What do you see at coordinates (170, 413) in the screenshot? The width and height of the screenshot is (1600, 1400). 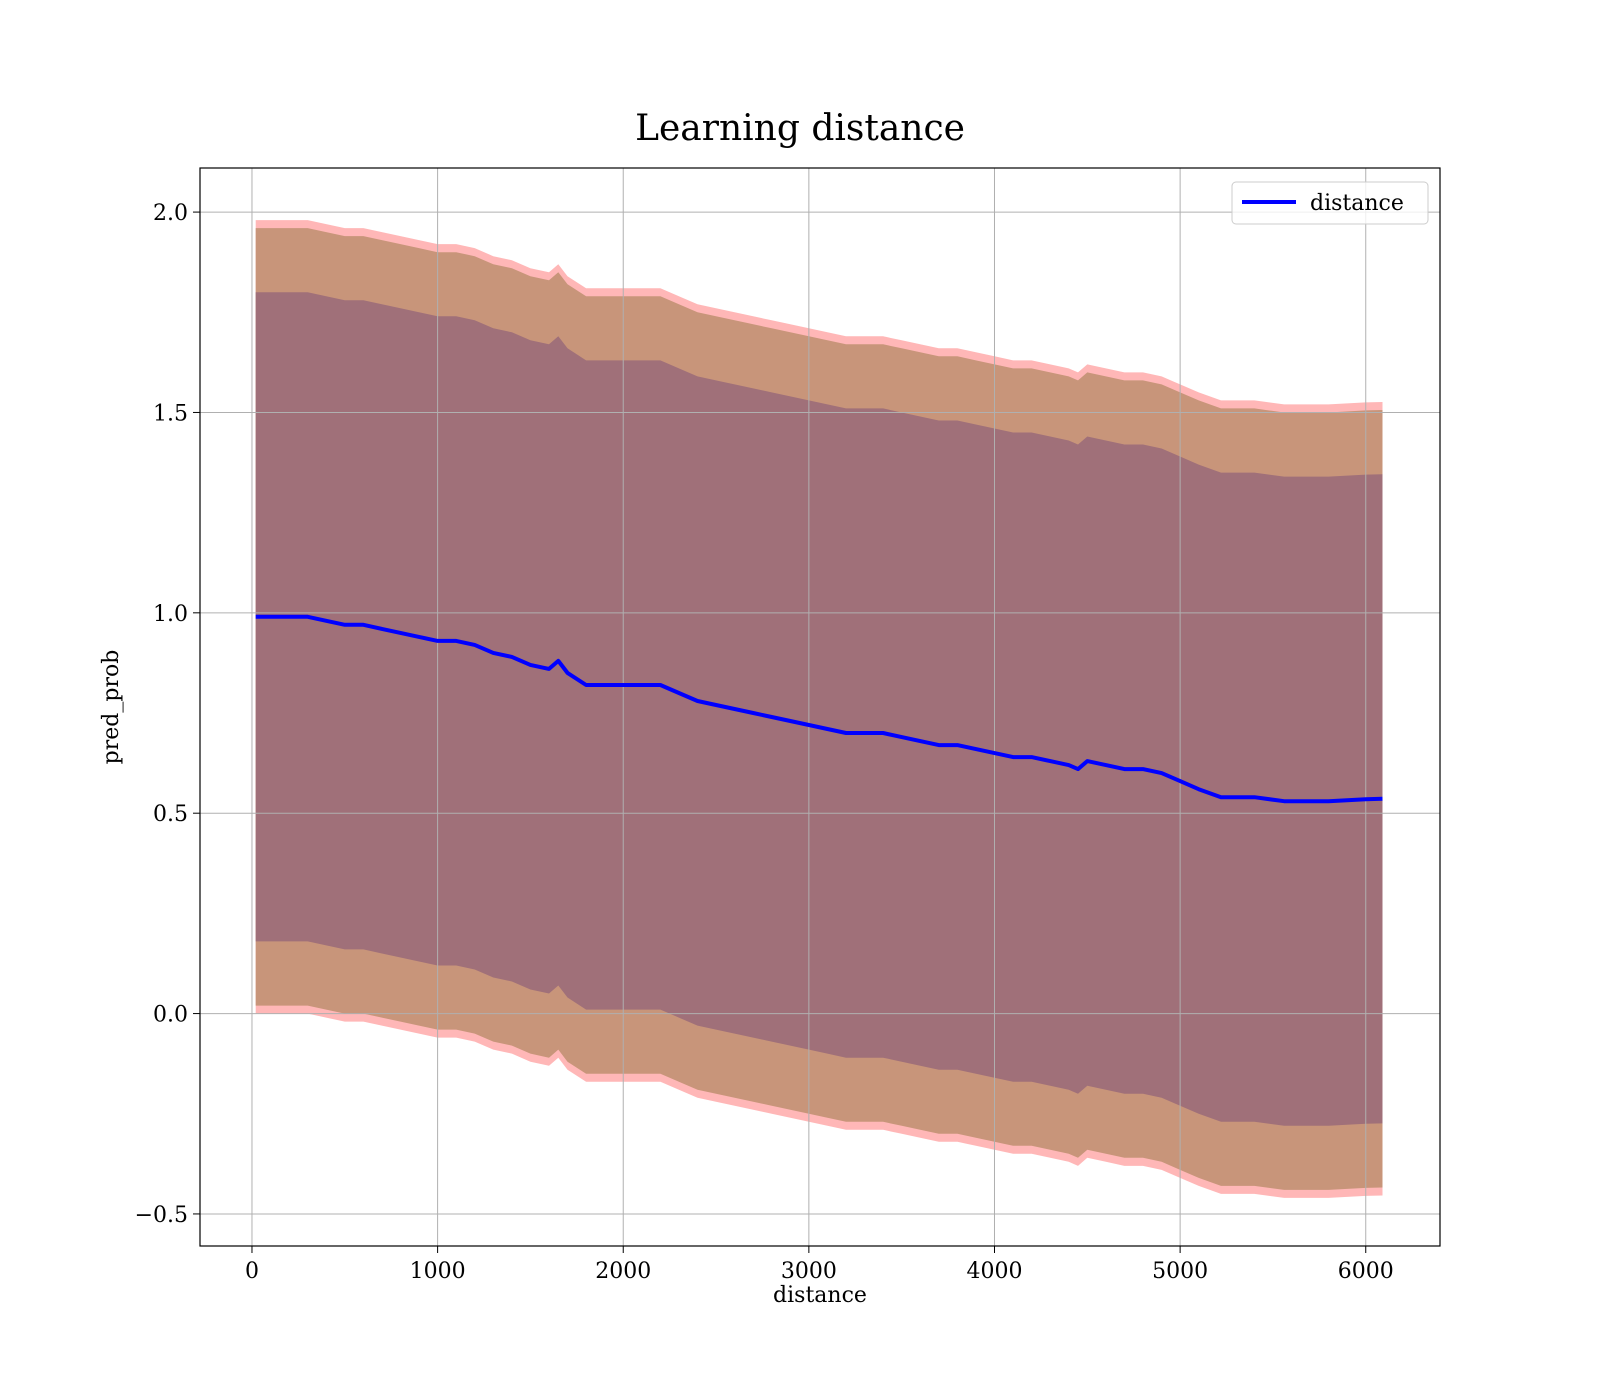 I see `y-tick-label-4: 1.5` at bounding box center [170, 413].